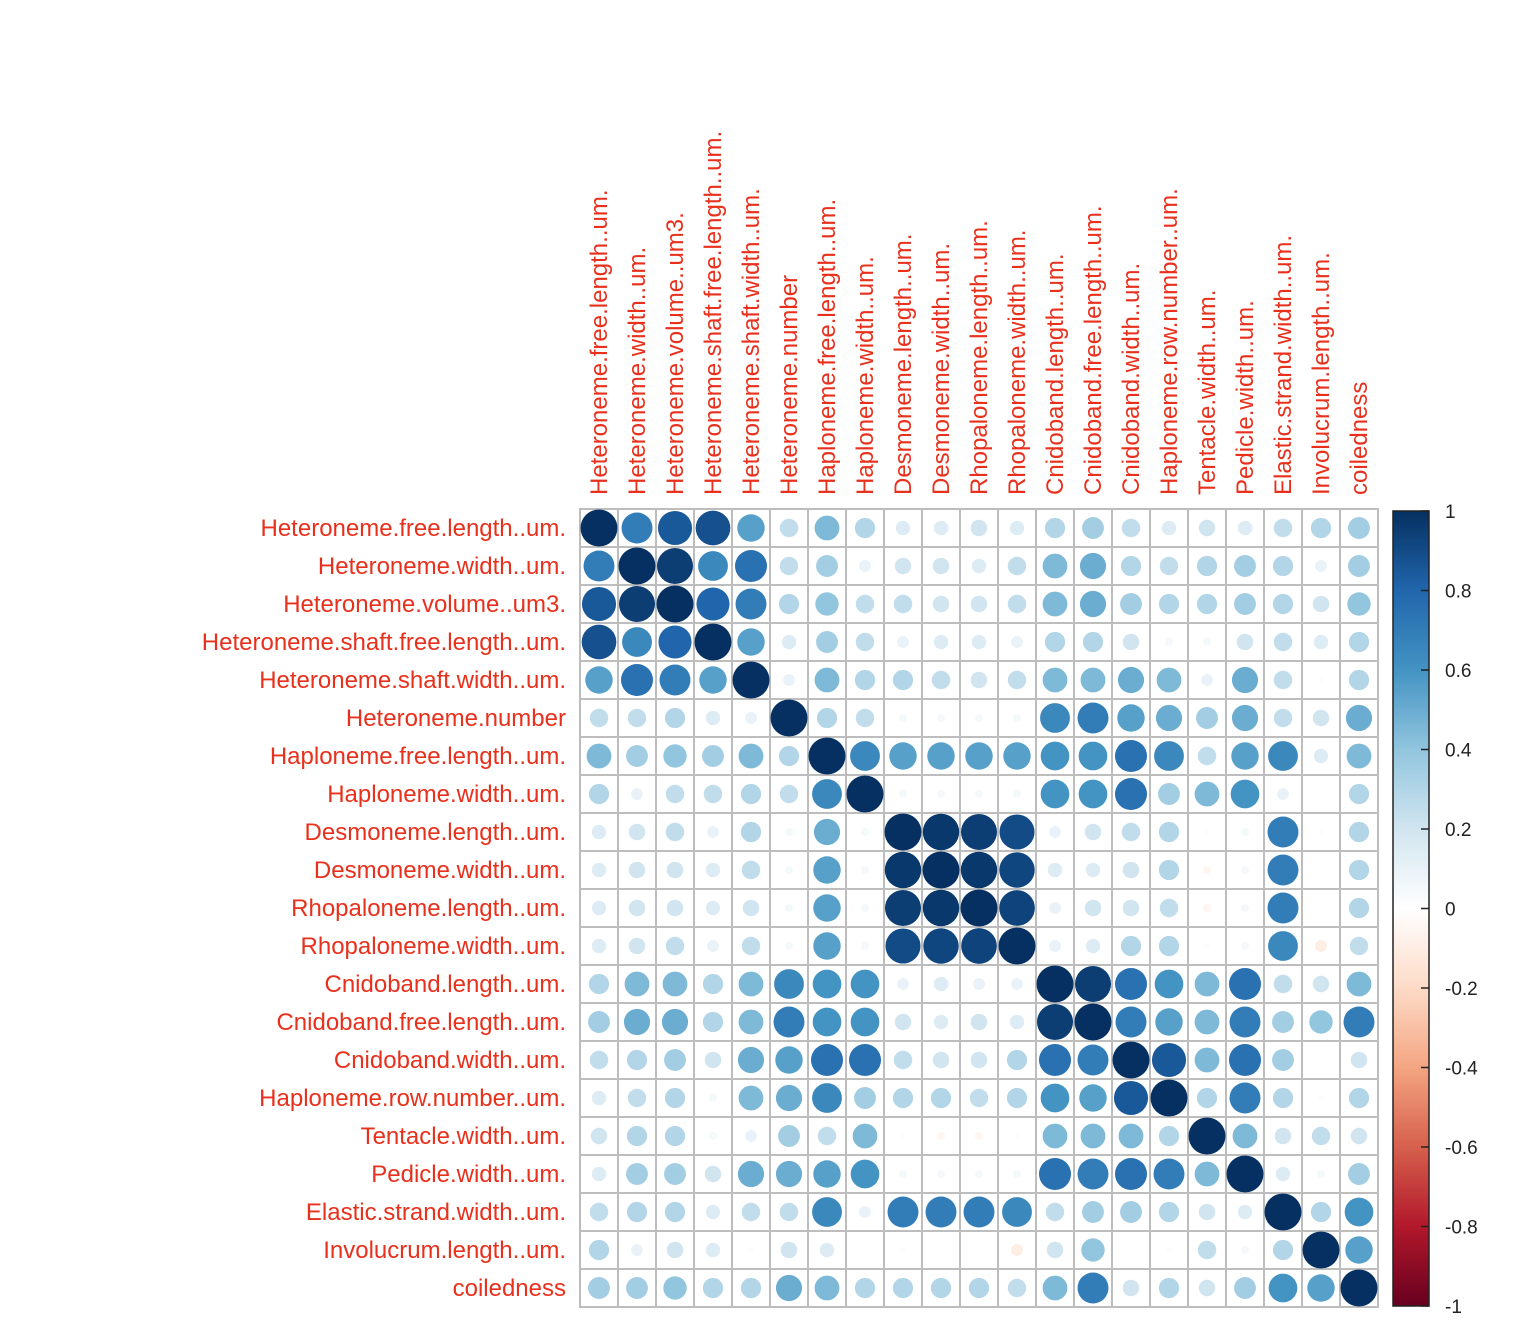  I want to click on row-label: Heteroneme.shaft.free.length..um., so click(384, 642).